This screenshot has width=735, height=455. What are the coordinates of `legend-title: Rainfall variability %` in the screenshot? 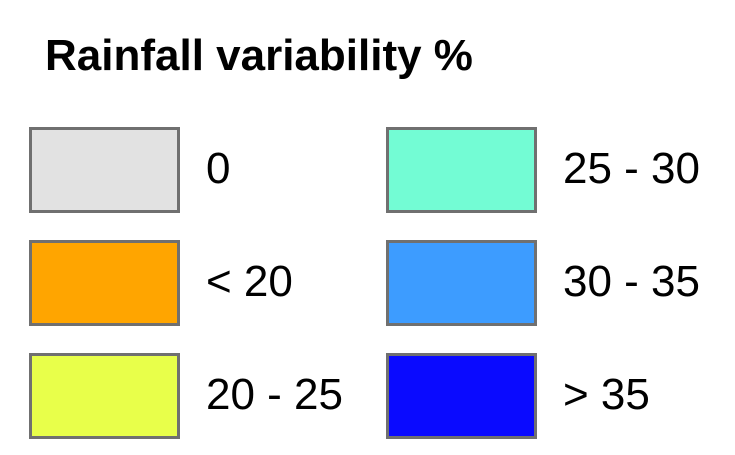 It's located at (259, 55).